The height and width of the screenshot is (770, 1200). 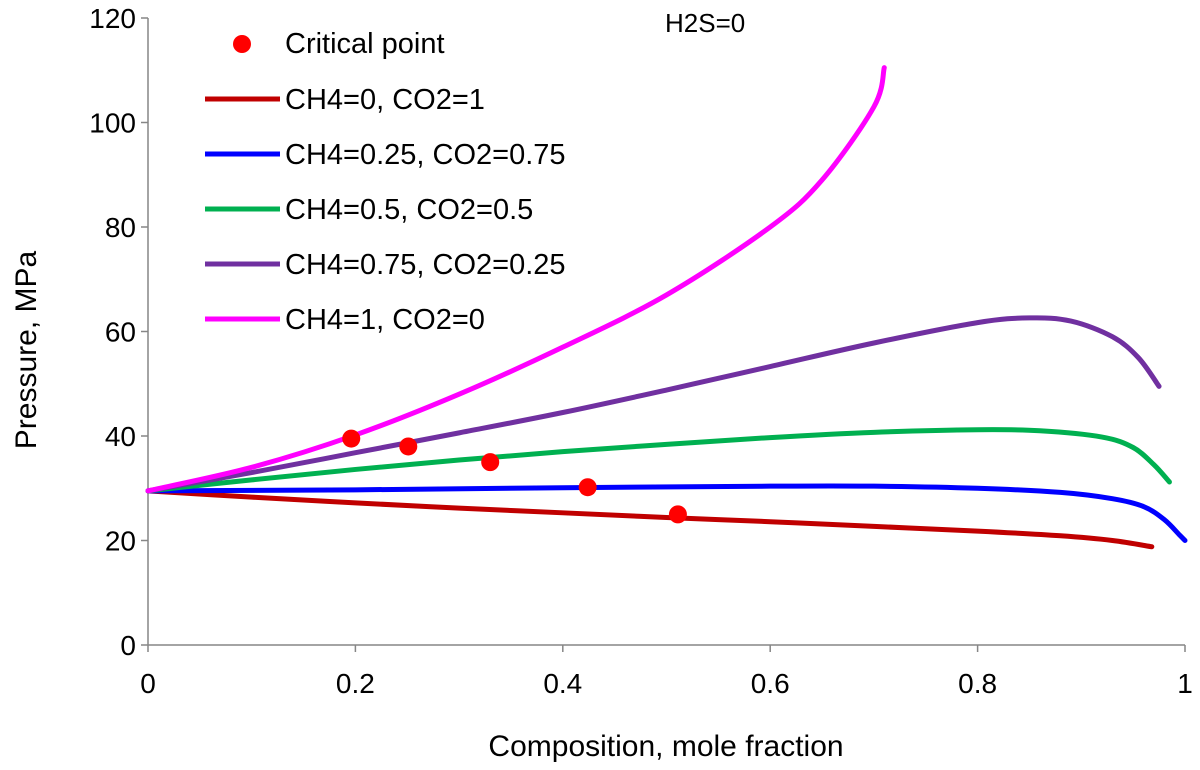 What do you see at coordinates (977, 683) in the screenshot?
I see `x-tick-label: 0.8` at bounding box center [977, 683].